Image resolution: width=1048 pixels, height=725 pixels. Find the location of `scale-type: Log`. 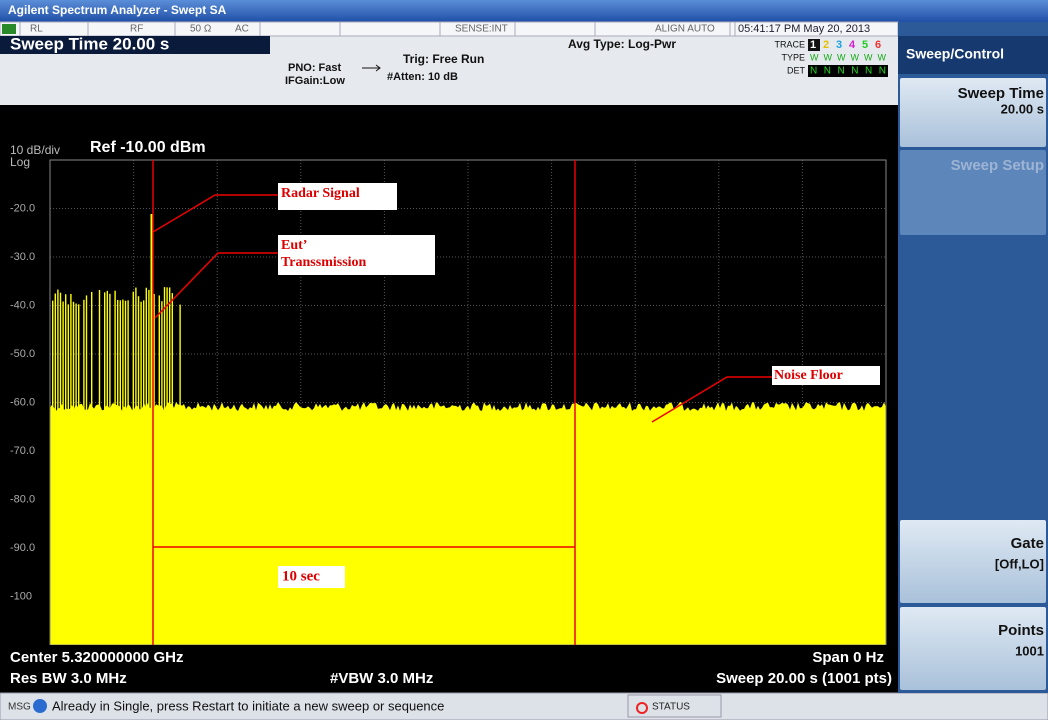

scale-type: Log is located at coordinates (20, 162).